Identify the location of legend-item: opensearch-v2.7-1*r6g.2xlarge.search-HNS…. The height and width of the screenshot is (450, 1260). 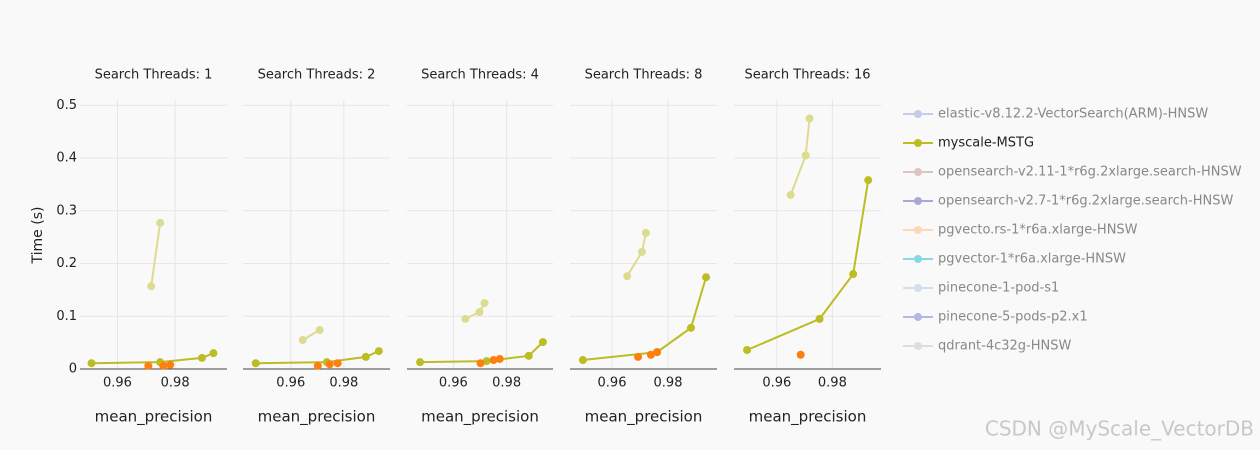
(1068, 201).